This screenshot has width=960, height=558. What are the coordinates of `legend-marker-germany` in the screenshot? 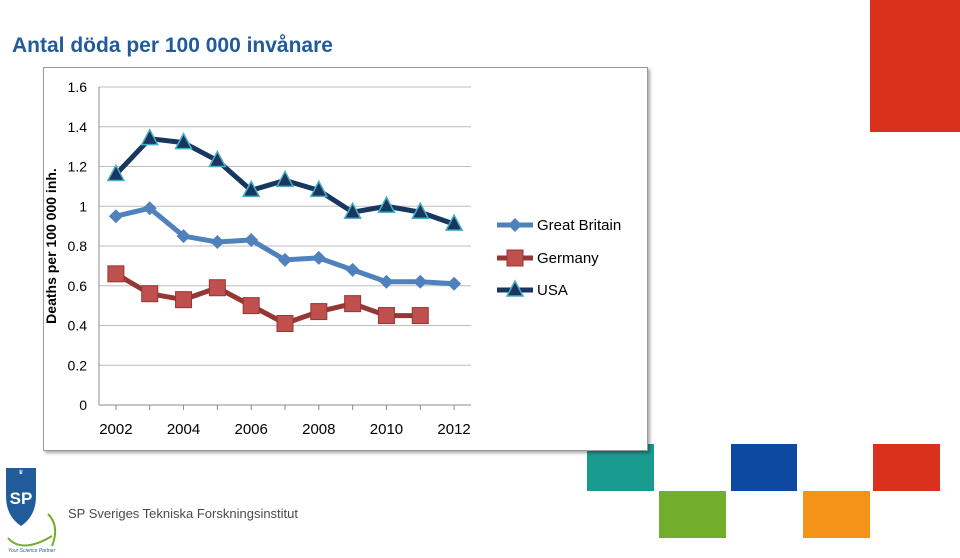 It's located at (515, 258).